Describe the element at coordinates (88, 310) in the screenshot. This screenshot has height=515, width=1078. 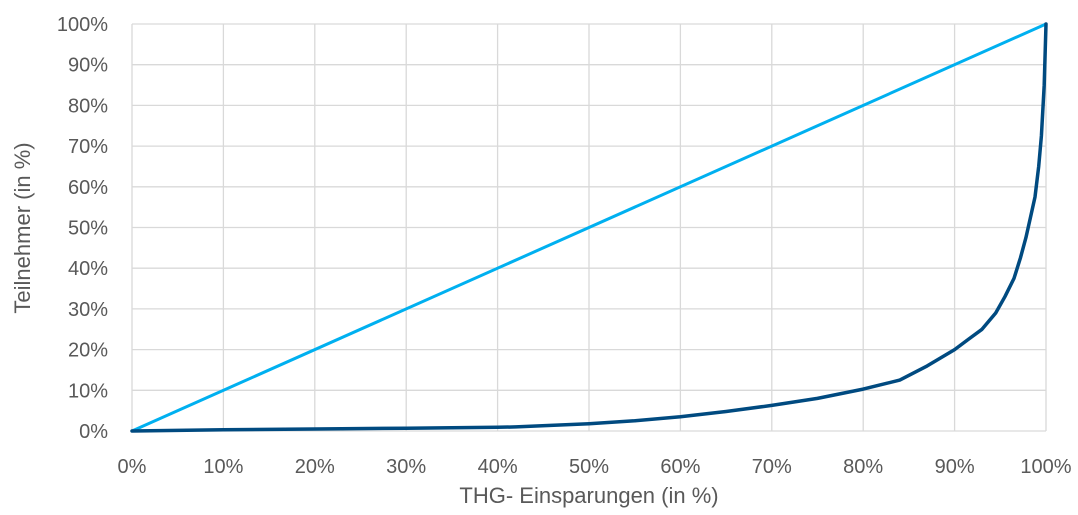
I see `y-tick-label: 30%` at that location.